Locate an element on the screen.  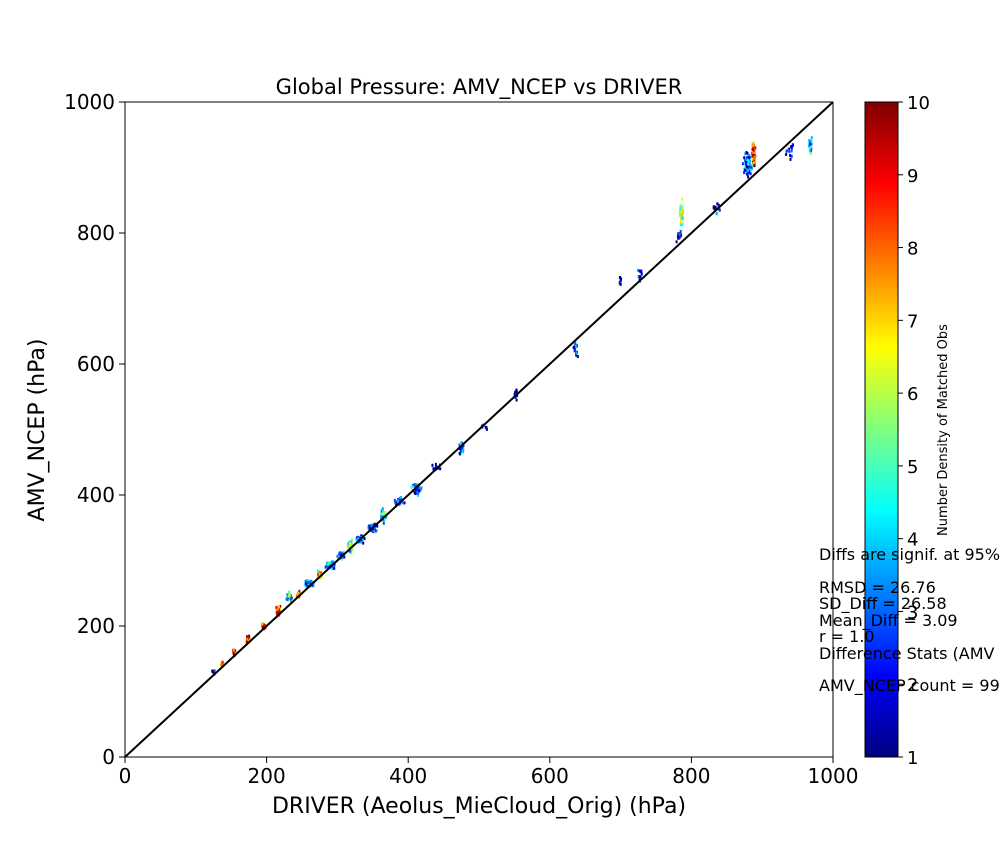
colorbar-ticks: 1 2 3 4 5 6 7 8 9 10 is located at coordinates (914, 431).